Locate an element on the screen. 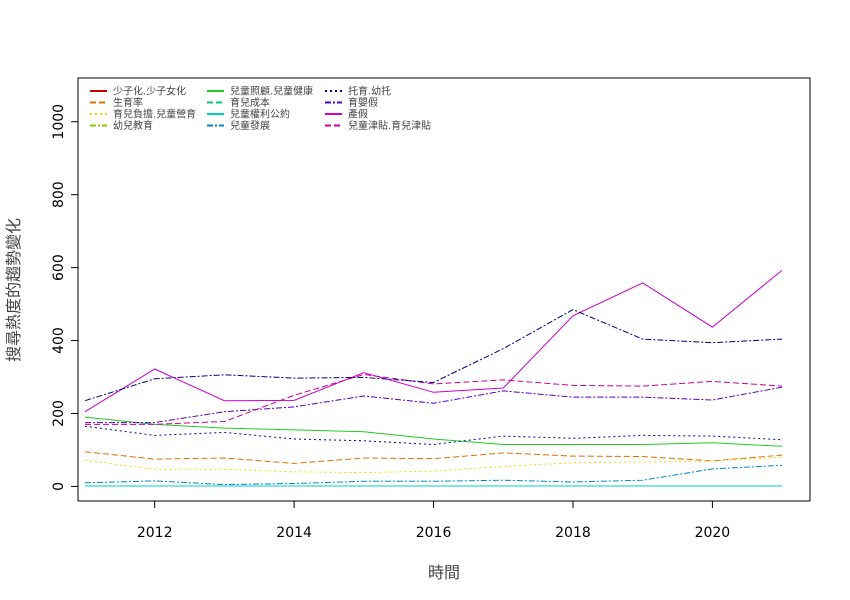 The width and height of the screenshot is (850, 600). x-tick-label: 2016 is located at coordinates (434, 533).